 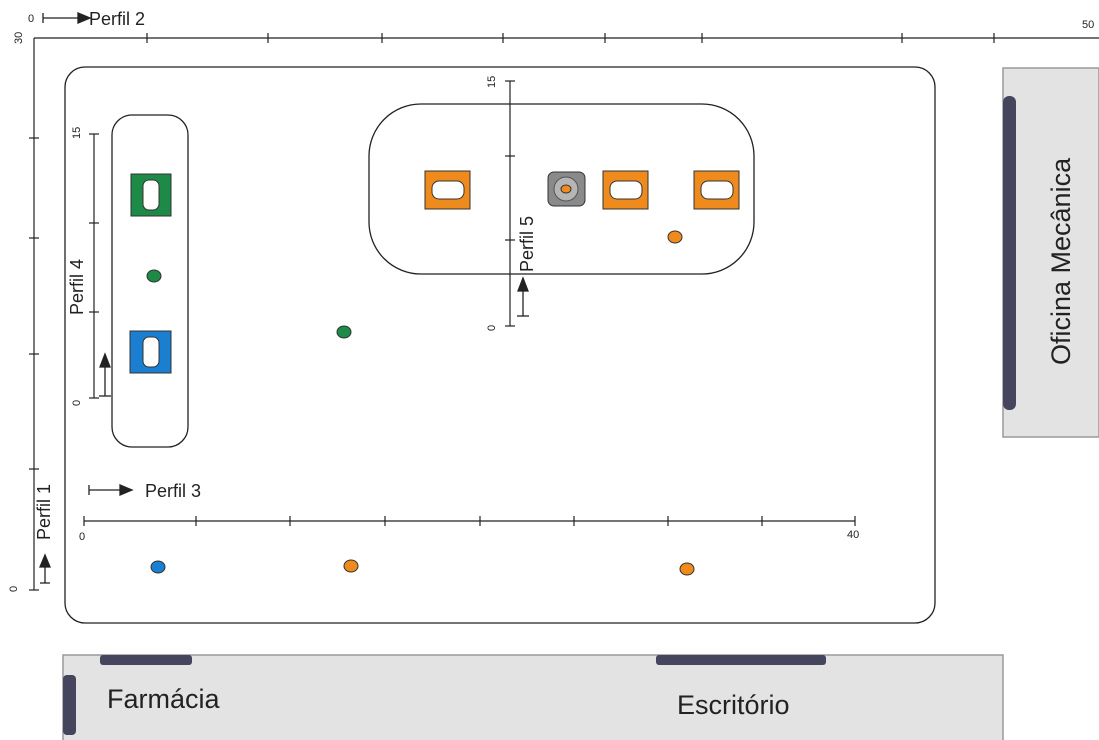 What do you see at coordinates (675, 237) in the screenshot?
I see `orange-dot-right-enclosure` at bounding box center [675, 237].